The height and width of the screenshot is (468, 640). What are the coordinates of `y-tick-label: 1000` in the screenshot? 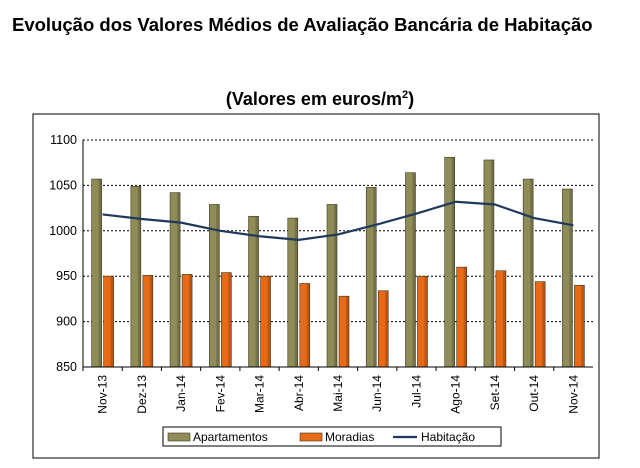 It's located at (63, 231).